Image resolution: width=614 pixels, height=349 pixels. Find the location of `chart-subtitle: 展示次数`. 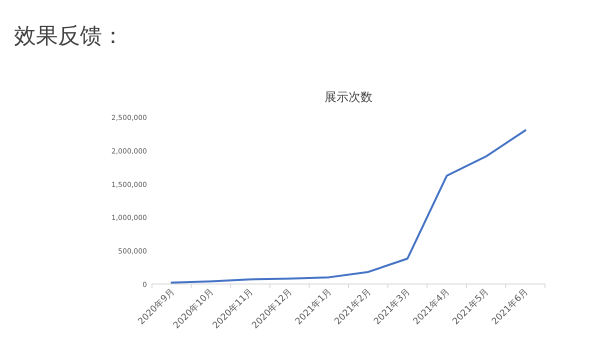

chart-subtitle: 展示次数 is located at coordinates (348, 97).